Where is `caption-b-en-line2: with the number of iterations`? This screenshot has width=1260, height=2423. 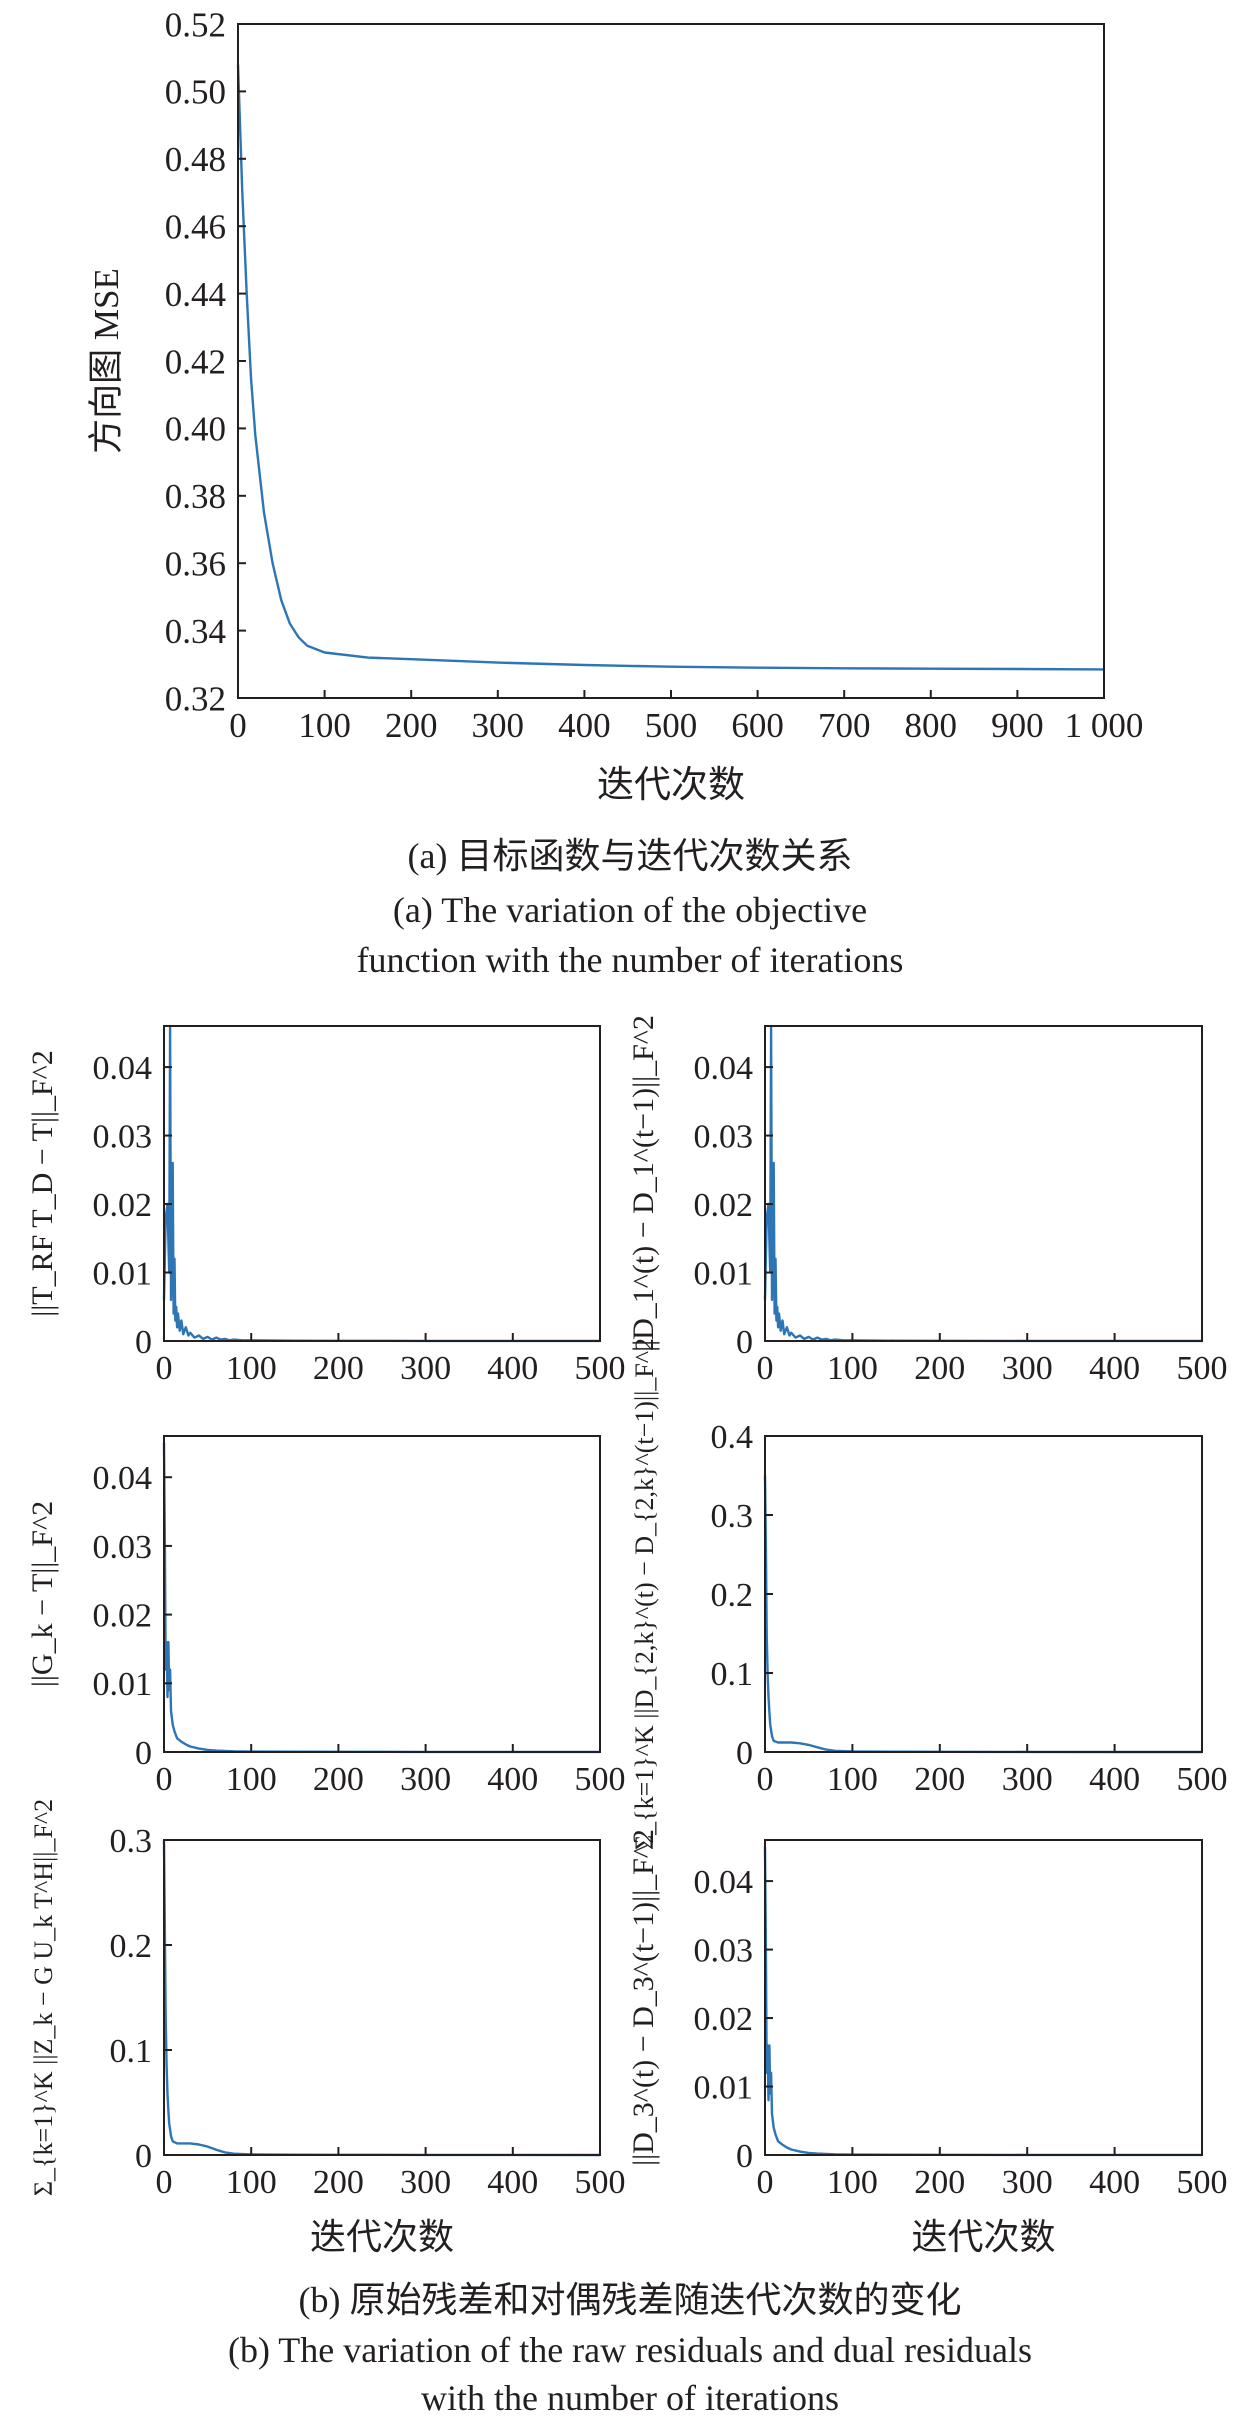 caption-b-en-line2: with the number of iterations is located at coordinates (630, 2398).